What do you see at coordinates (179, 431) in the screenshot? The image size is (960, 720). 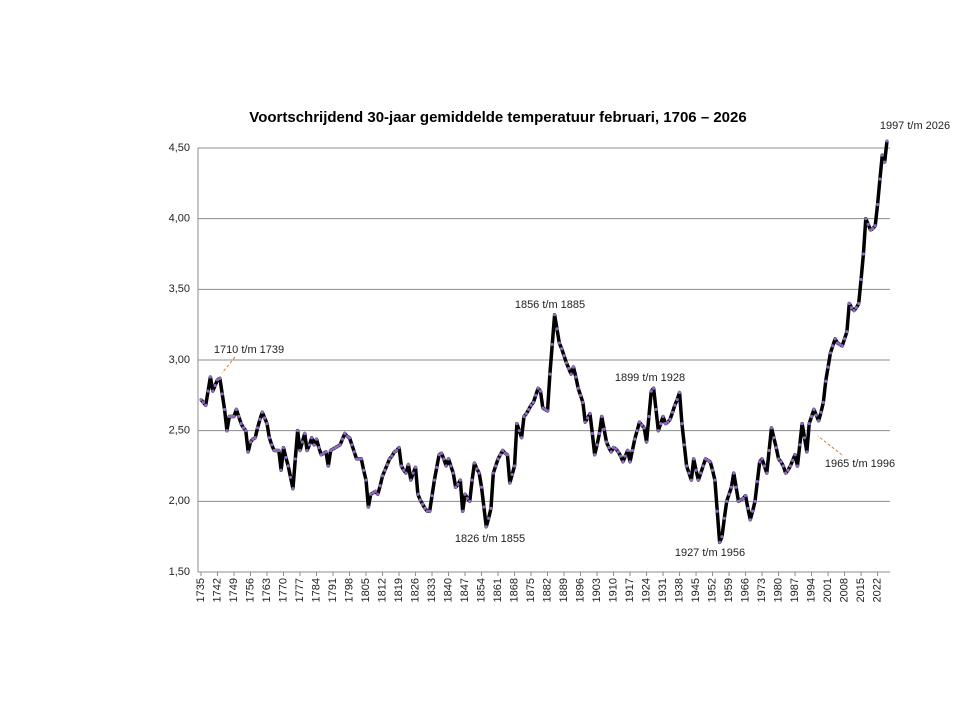 I see `y-tick-label: 2,50` at bounding box center [179, 431].